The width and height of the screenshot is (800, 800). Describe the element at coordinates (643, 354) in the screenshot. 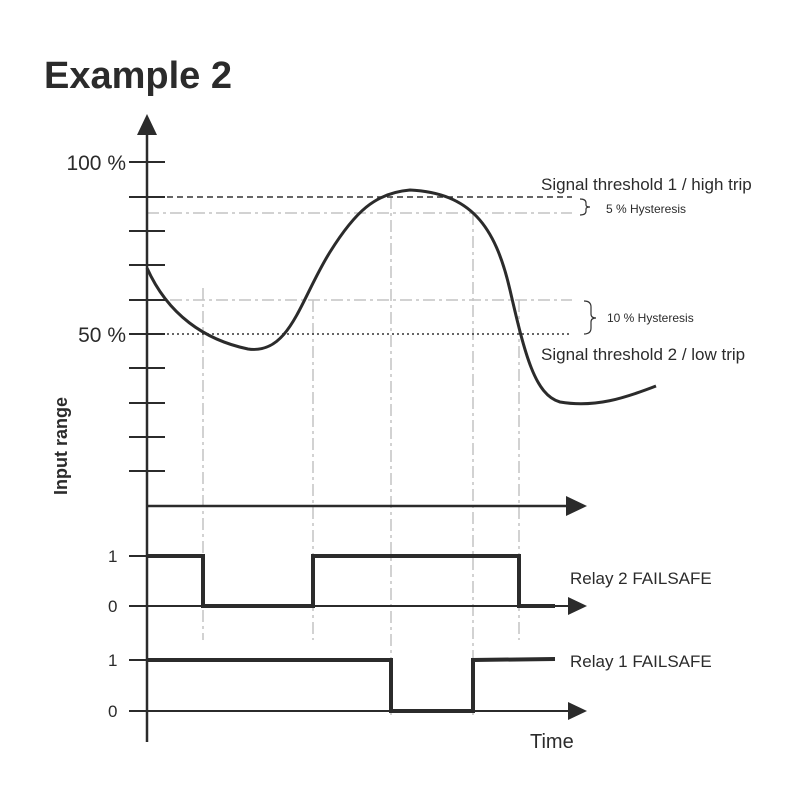

I see `low-trip-label: Signal threshold 2 / low trip` at that location.